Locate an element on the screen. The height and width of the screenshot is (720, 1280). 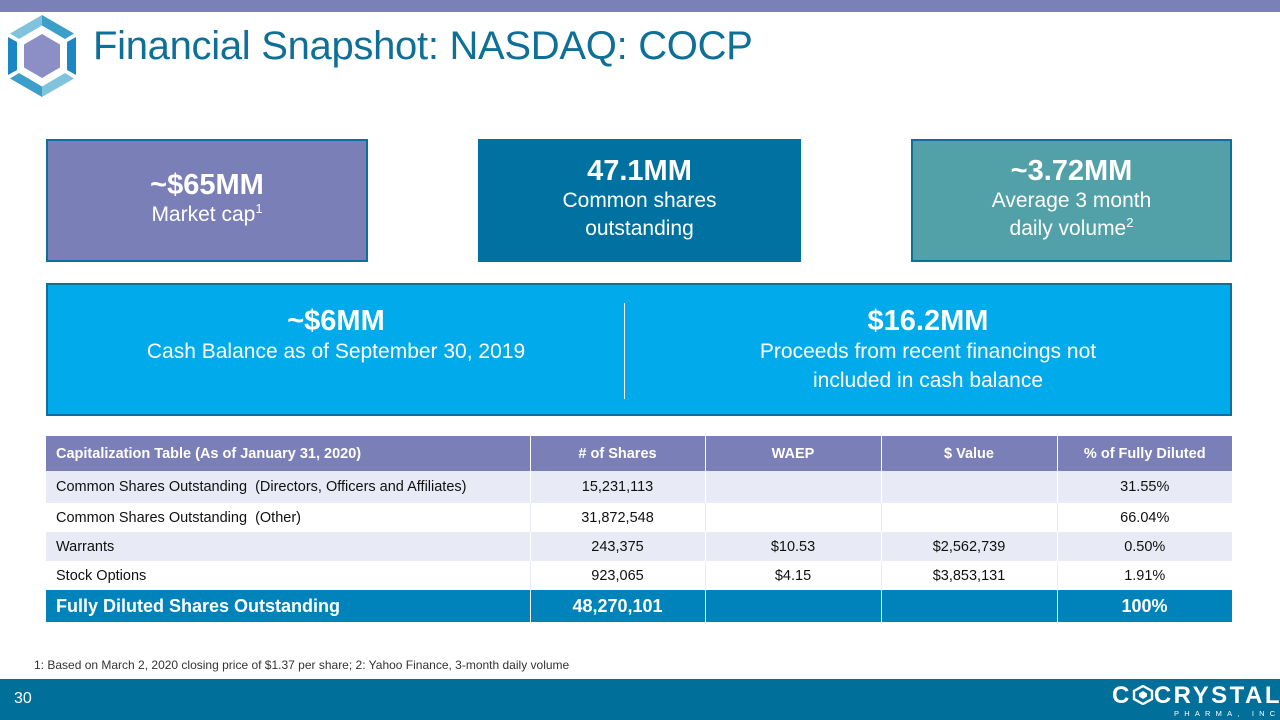
cash-balance-label: Cash Balance as of September 30, 2019 is located at coordinates (336, 351).